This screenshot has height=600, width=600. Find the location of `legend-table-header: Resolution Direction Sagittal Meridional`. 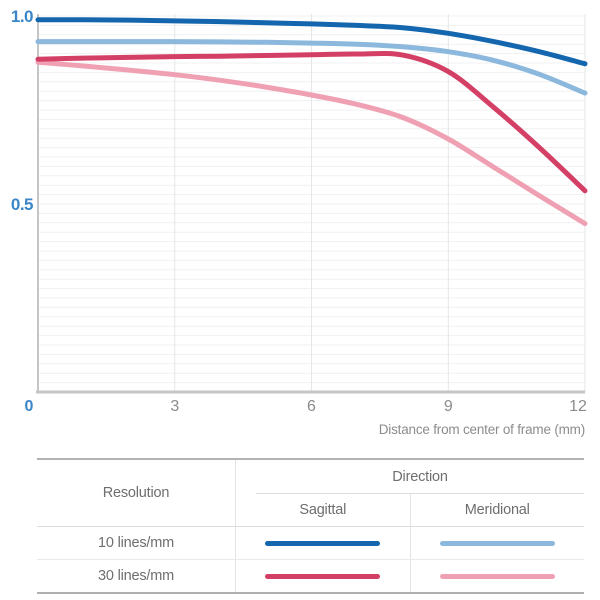

legend-table-header: Resolution Direction Sagittal Meridional is located at coordinates (310, 493).